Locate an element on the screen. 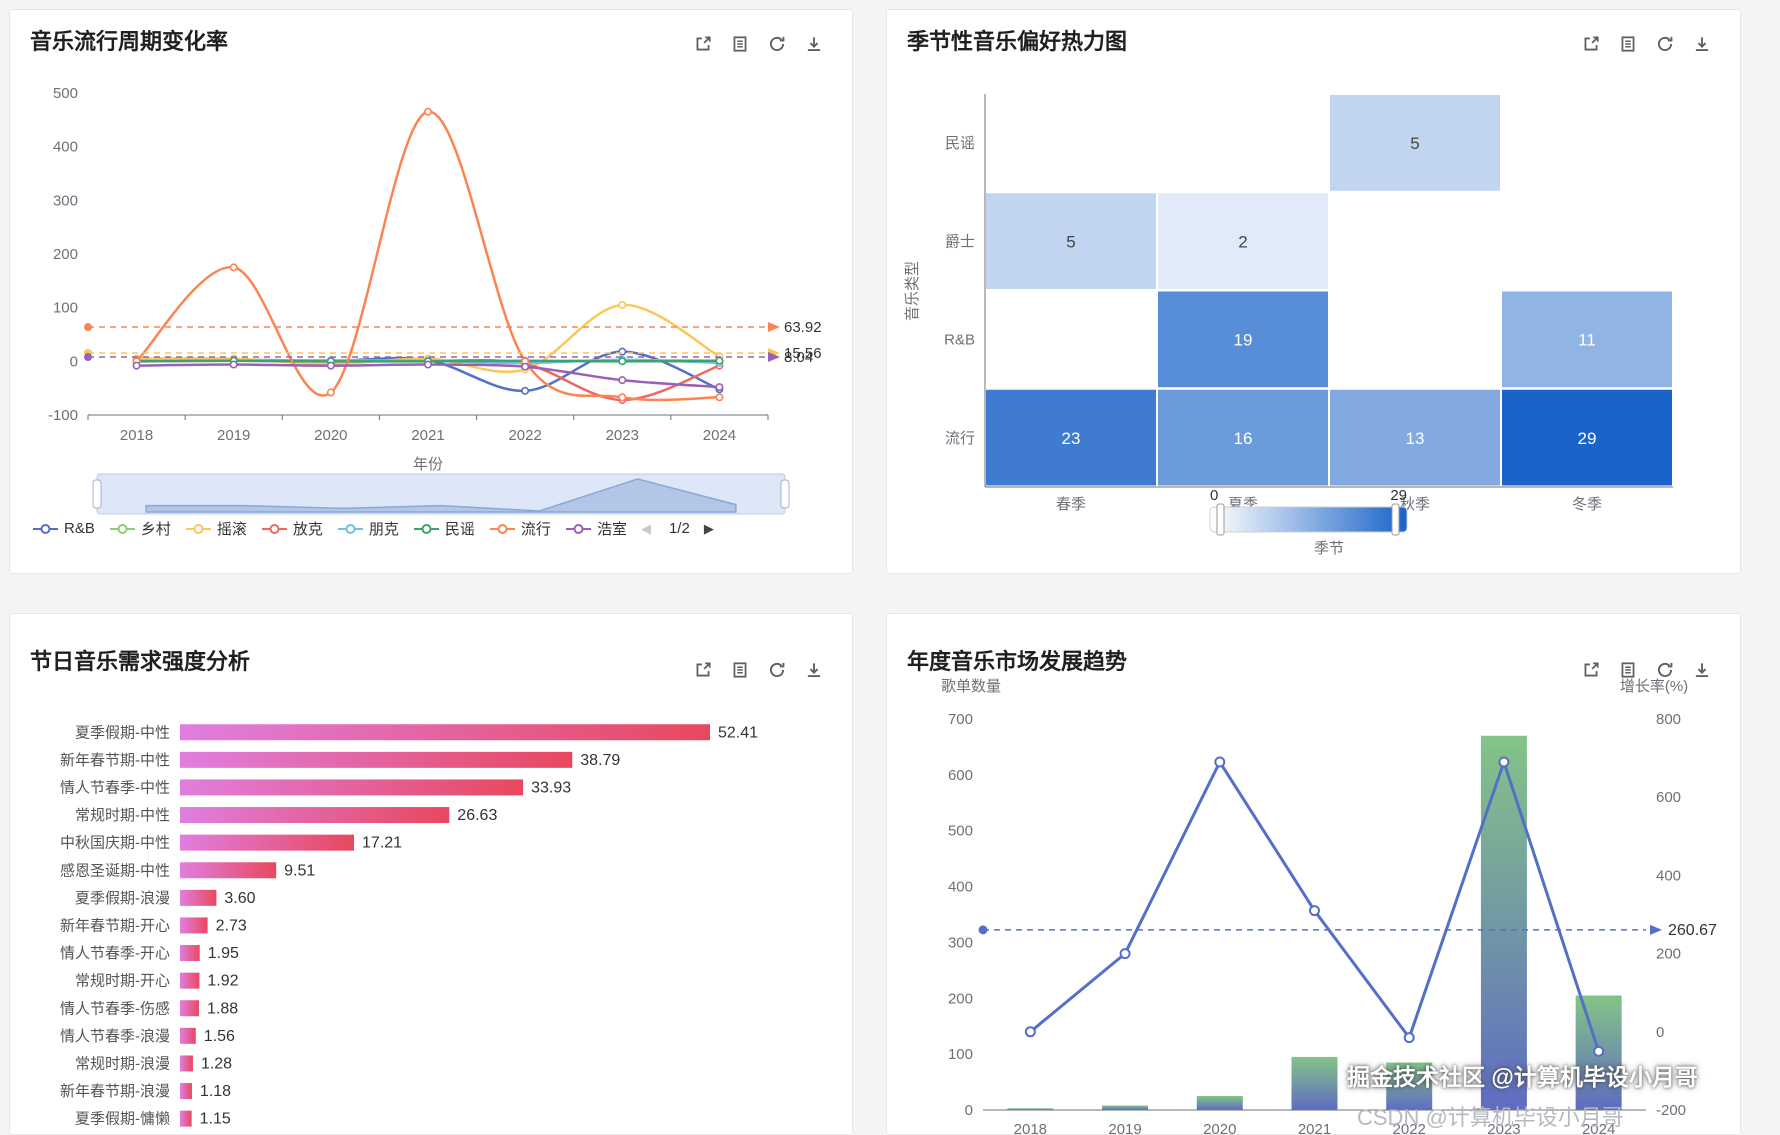 The image size is (1780, 1135). bar-2018 is located at coordinates (1030, 1109).